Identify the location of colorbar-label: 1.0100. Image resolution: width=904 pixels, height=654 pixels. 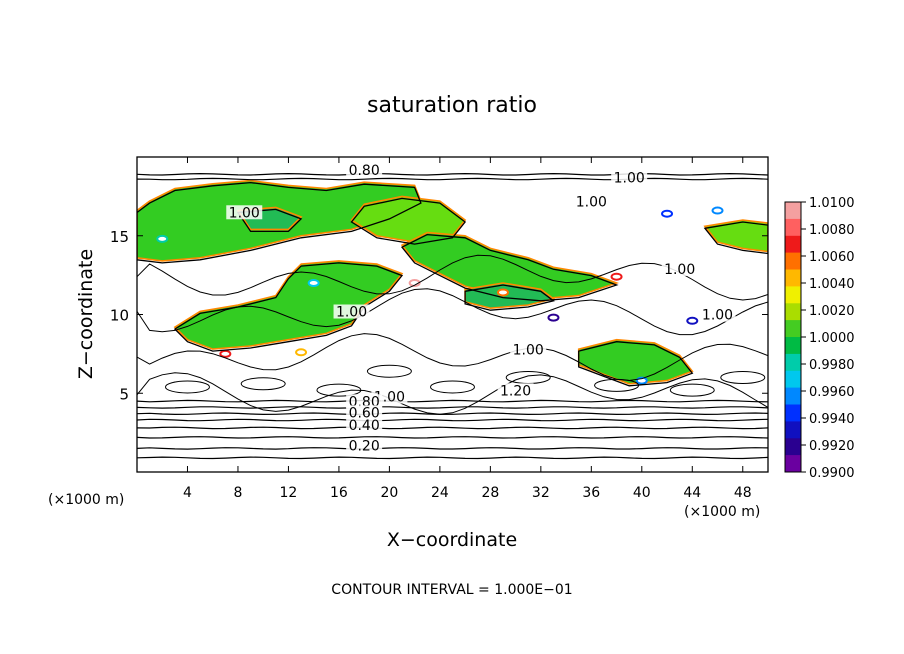
(832, 203).